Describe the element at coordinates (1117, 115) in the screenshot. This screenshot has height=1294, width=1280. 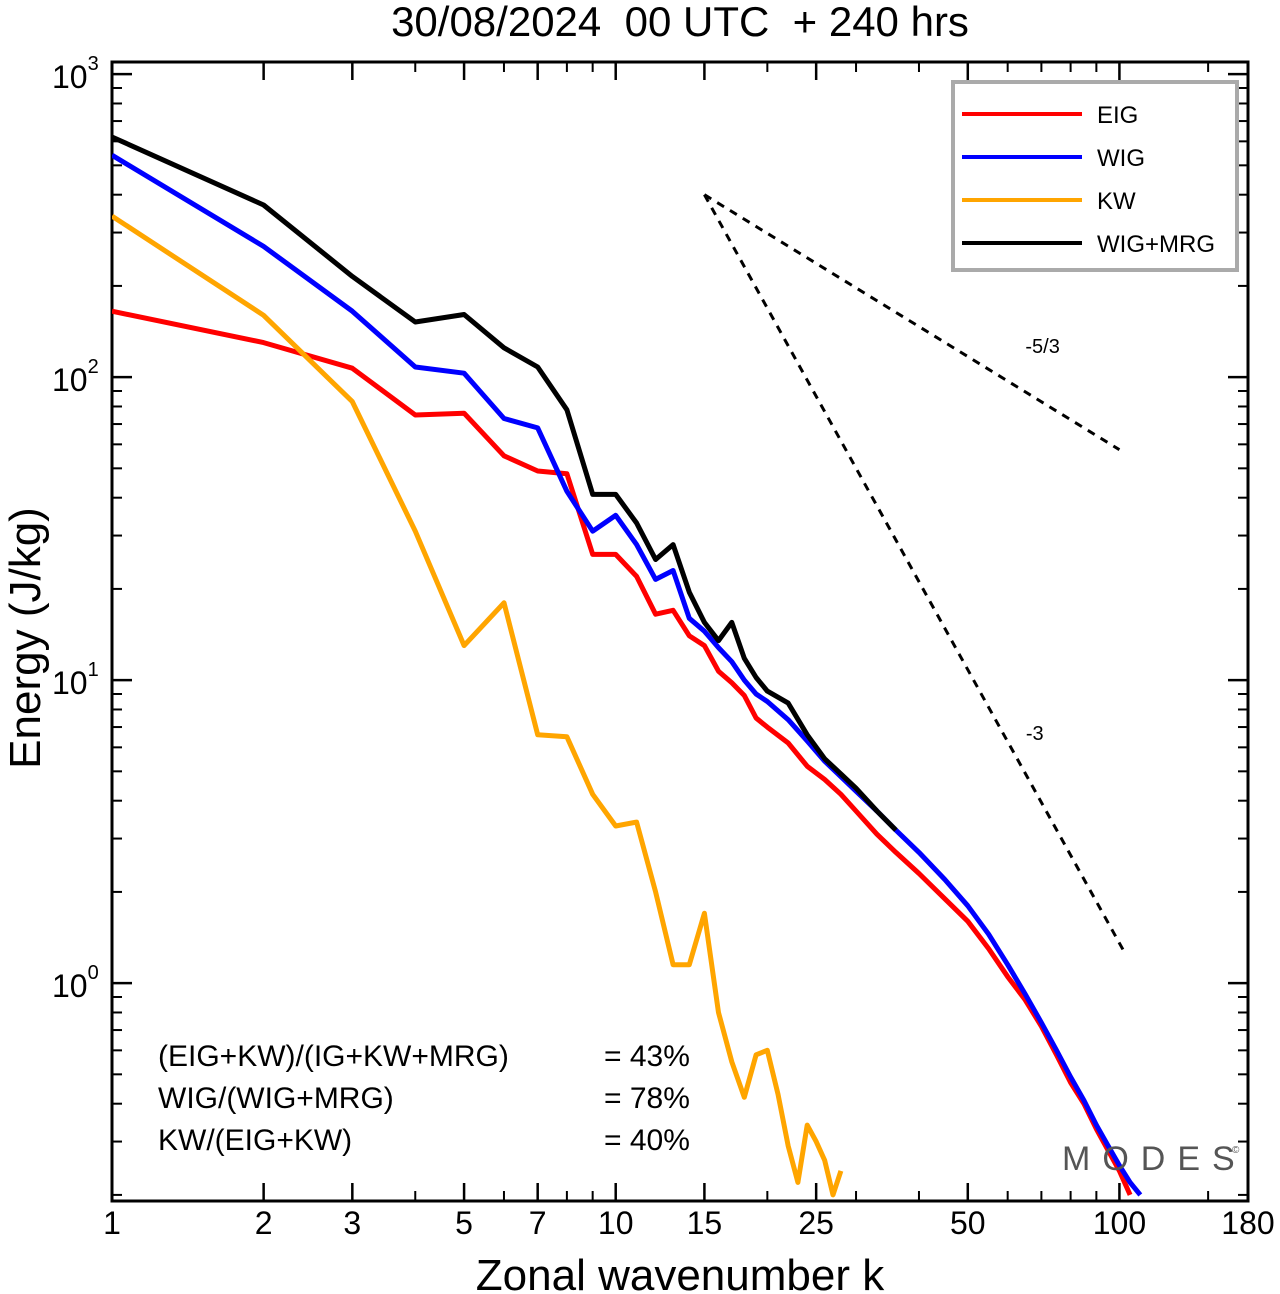
I see `legend-label: EIG` at that location.